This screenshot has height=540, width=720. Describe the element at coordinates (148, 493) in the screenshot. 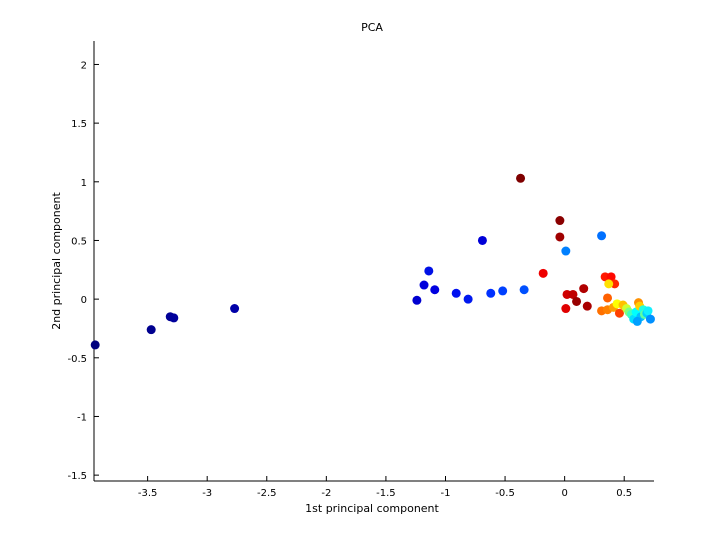

I see `x-tick-label: -3.5` at that location.